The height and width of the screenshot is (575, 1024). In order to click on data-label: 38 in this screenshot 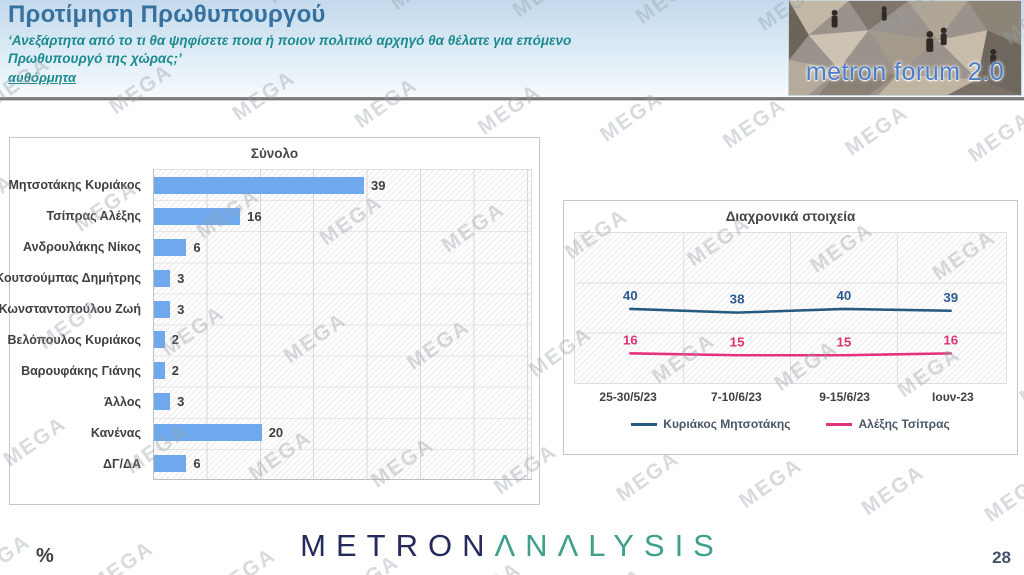, I will do `click(737, 299)`.